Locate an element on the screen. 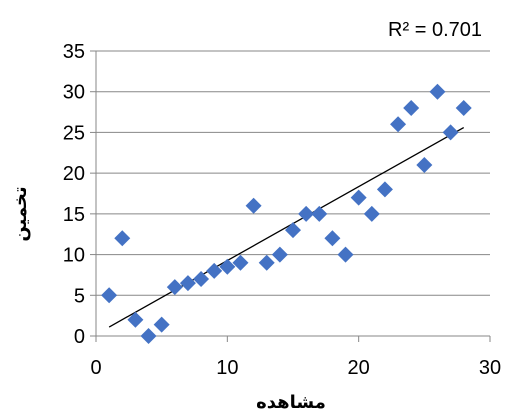  y-tick-label-20: 20 is located at coordinates (74, 174).